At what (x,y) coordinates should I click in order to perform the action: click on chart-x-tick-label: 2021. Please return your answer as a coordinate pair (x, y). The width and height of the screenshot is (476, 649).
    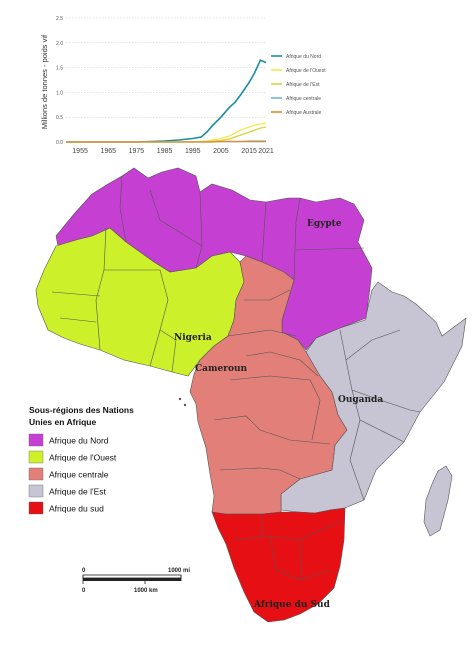
    Looking at the image, I should click on (266, 151).